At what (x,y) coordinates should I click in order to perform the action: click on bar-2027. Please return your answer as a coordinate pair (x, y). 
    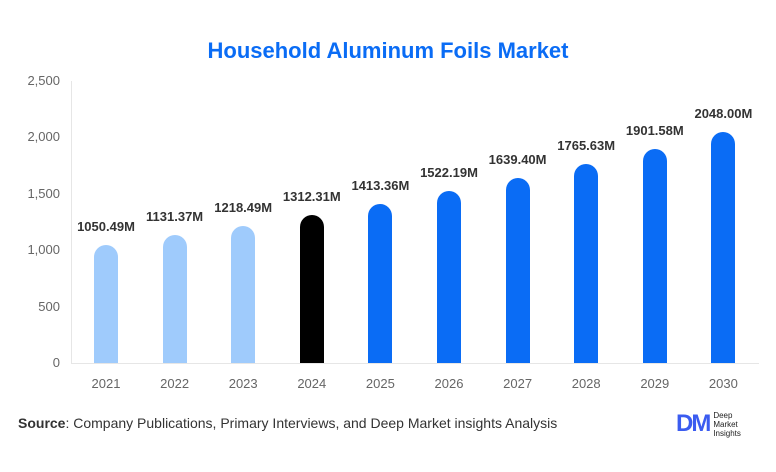
    Looking at the image, I should click on (517, 270).